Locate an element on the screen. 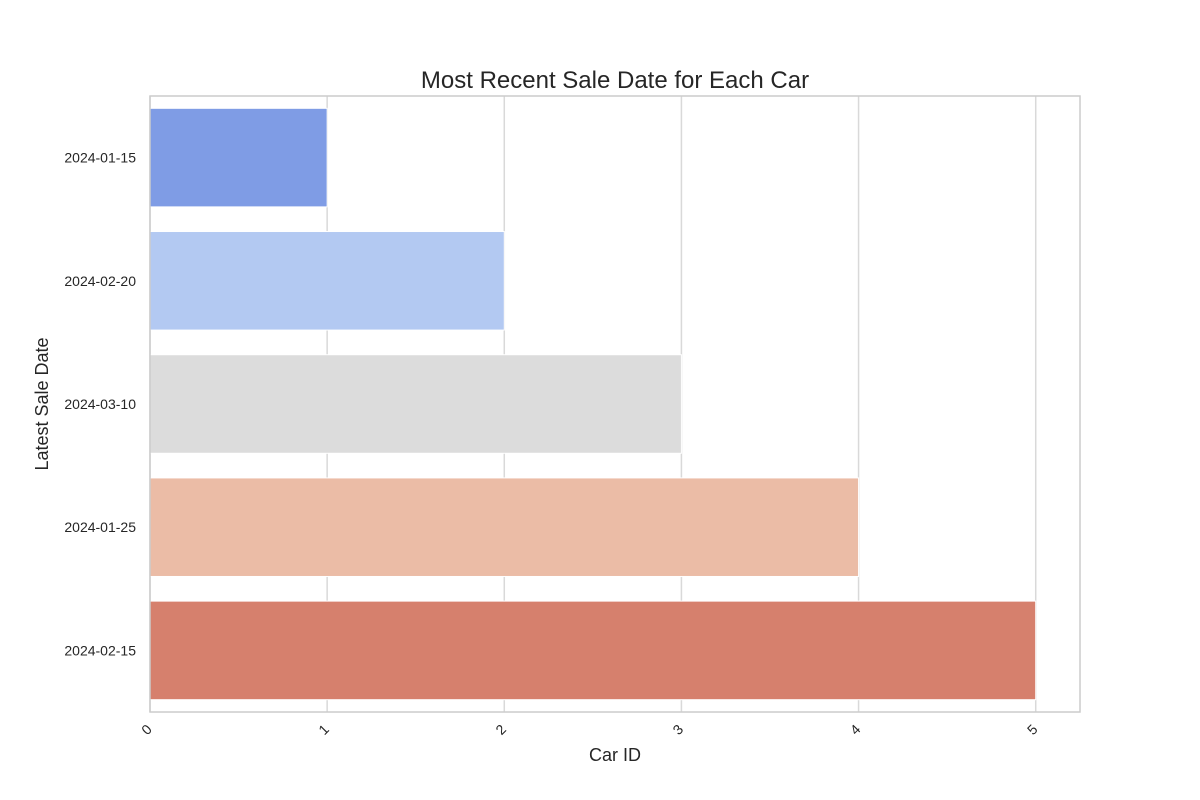  x-axis-label: Car ID is located at coordinates (615, 755).